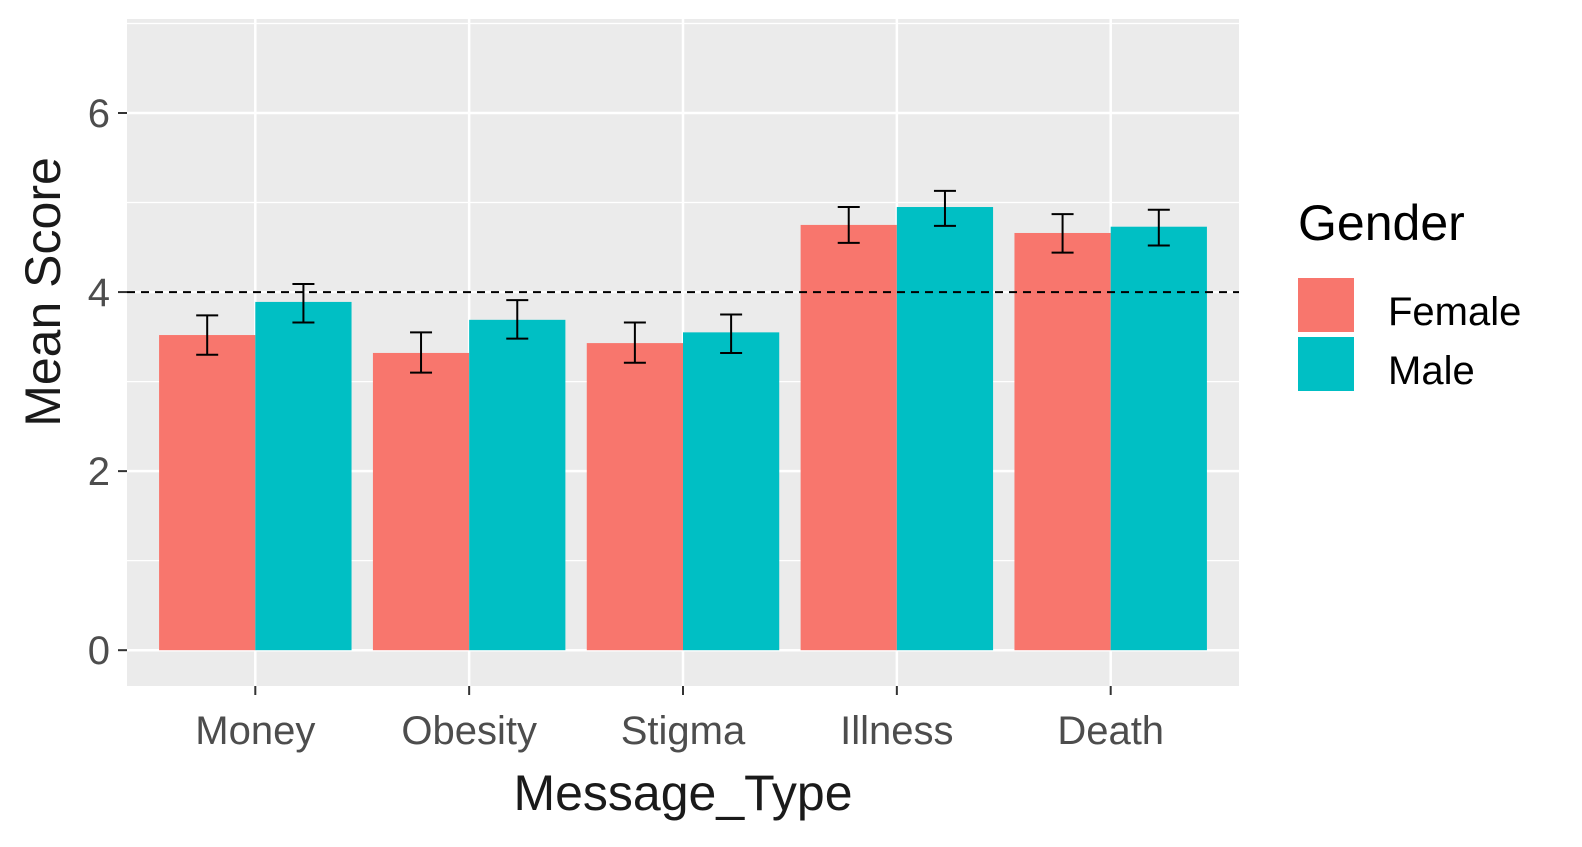 This screenshot has height=847, width=1582. I want to click on y-axis-title: Mean Score, so click(43, 292).